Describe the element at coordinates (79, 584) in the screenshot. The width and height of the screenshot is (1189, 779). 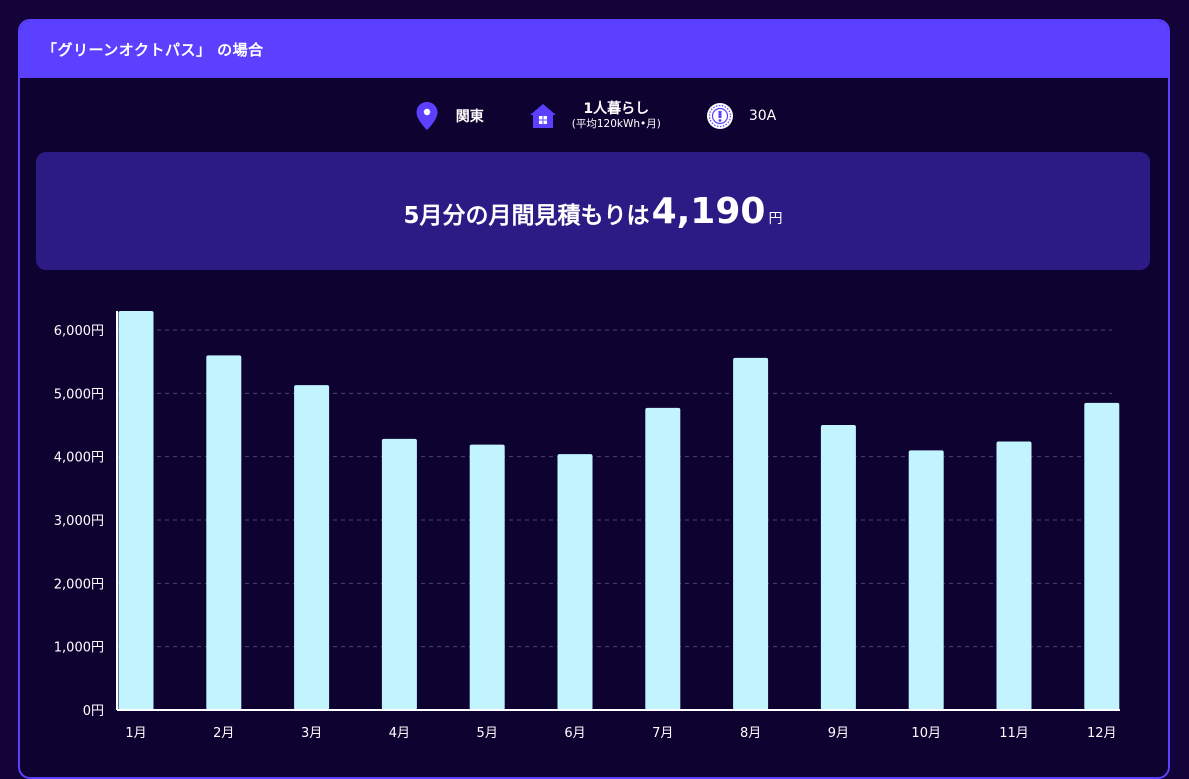
I see `y-tick-label: 2,000円` at that location.